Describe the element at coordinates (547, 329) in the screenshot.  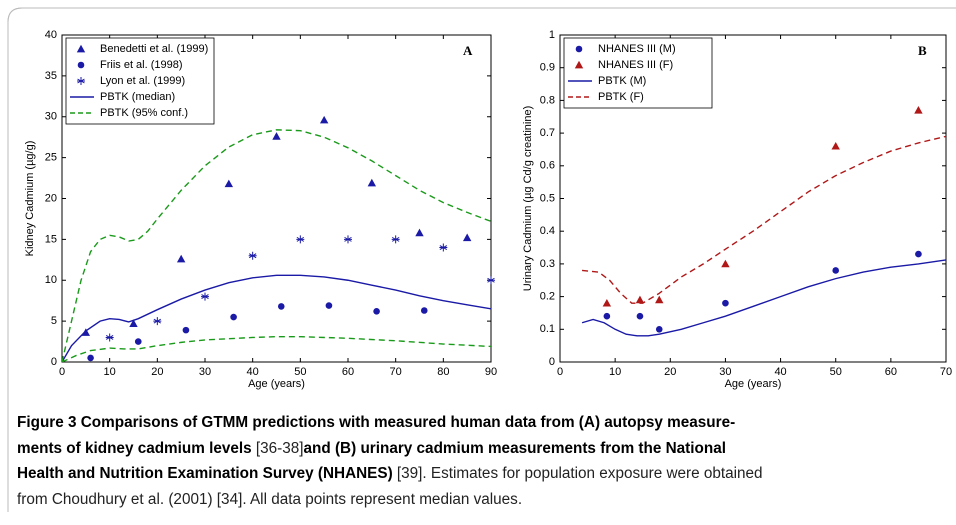
I see `y-tick-label: 0.1` at that location.